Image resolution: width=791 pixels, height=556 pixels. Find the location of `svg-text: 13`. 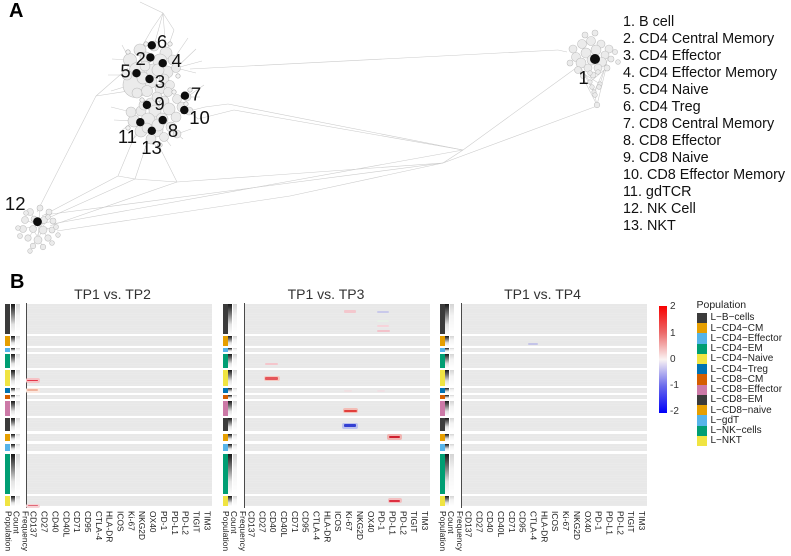

svg-text: 13 is located at coordinates (151, 147).